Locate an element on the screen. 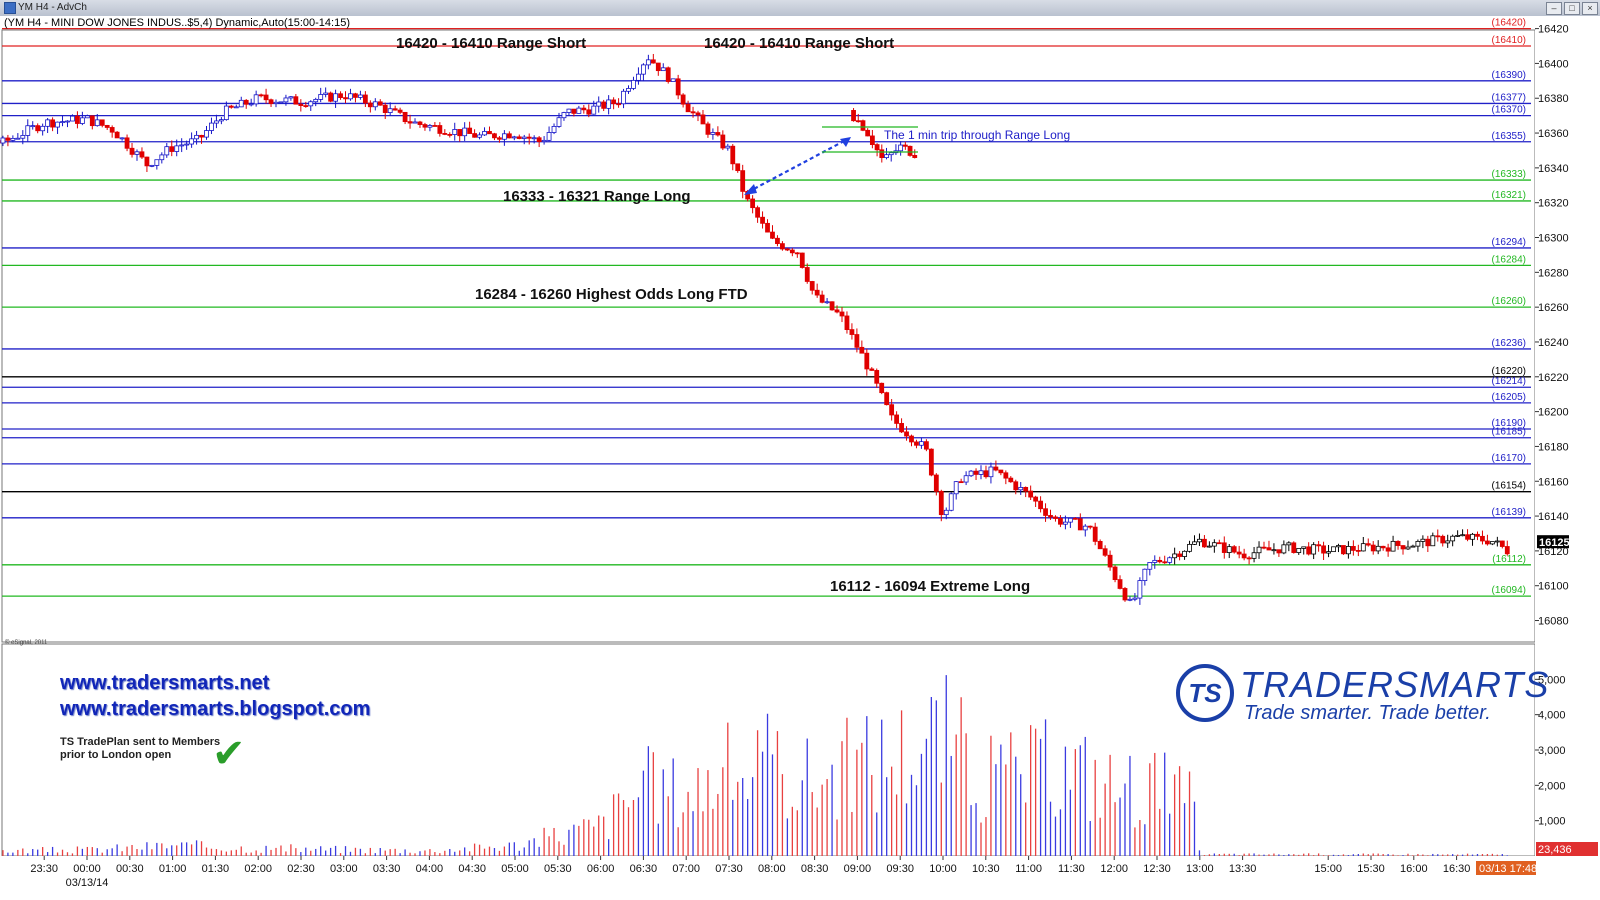  time-tick-label: 00:30 is located at coordinates (130, 869).